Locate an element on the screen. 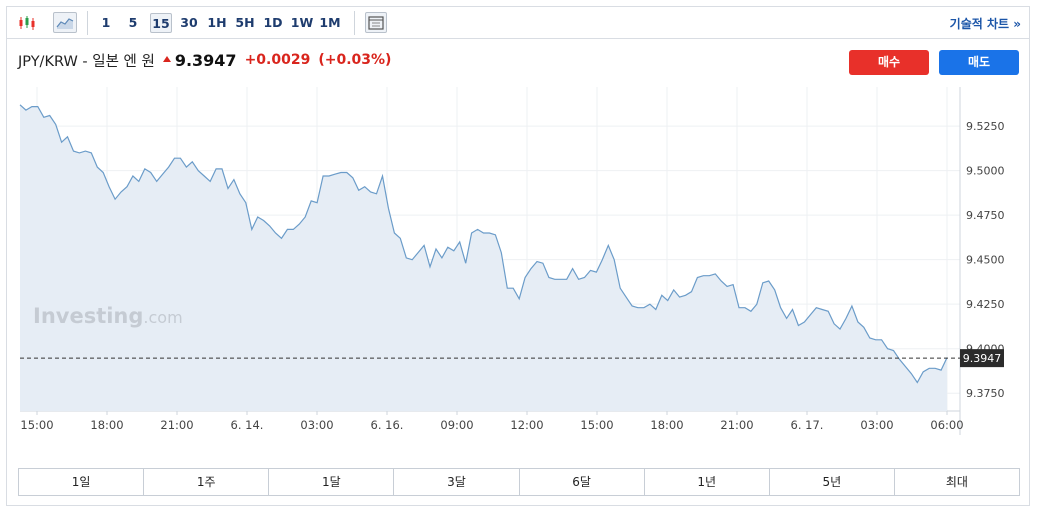 The width and height of the screenshot is (1038, 513). interval-5h: 5H is located at coordinates (245, 22).